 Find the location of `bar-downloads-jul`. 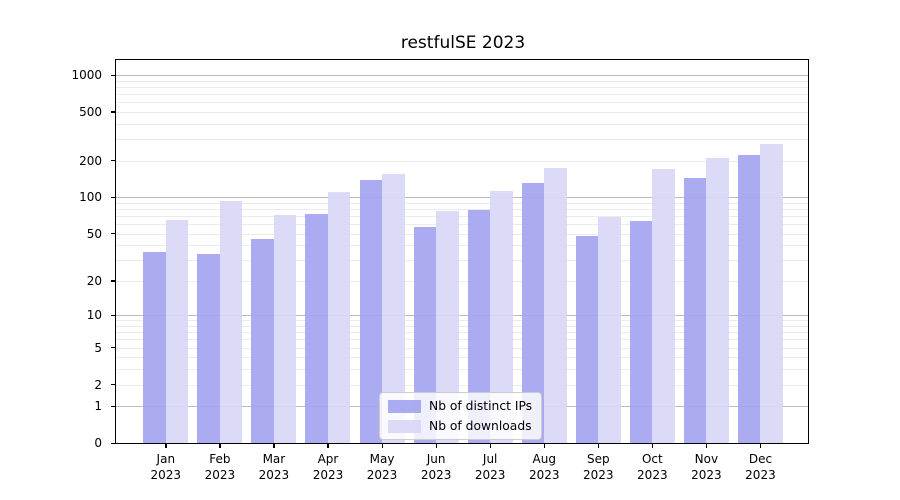

bar-downloads-jul is located at coordinates (501, 317).